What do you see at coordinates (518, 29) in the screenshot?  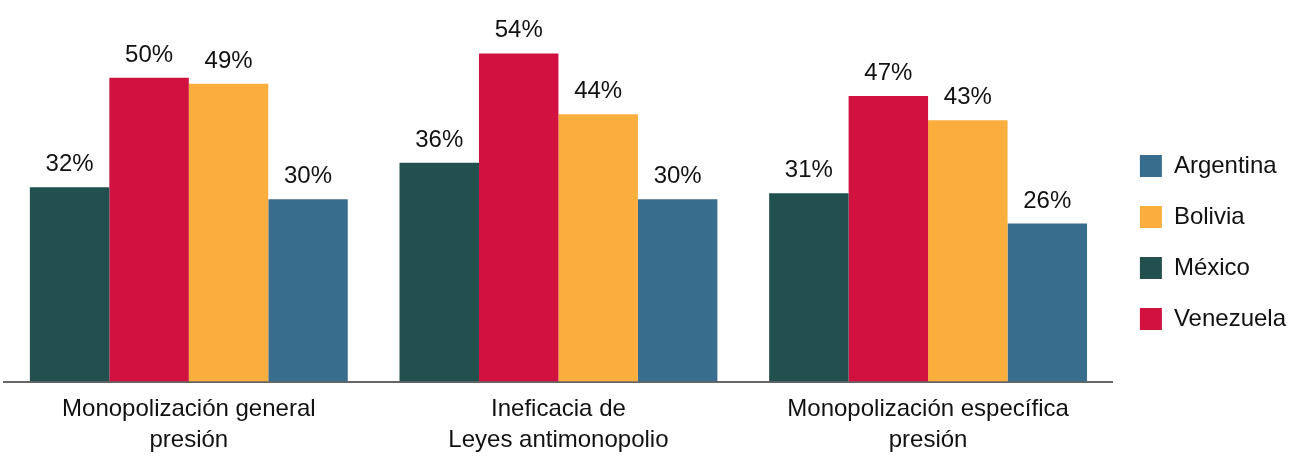 I see `data-label: 54%` at bounding box center [518, 29].